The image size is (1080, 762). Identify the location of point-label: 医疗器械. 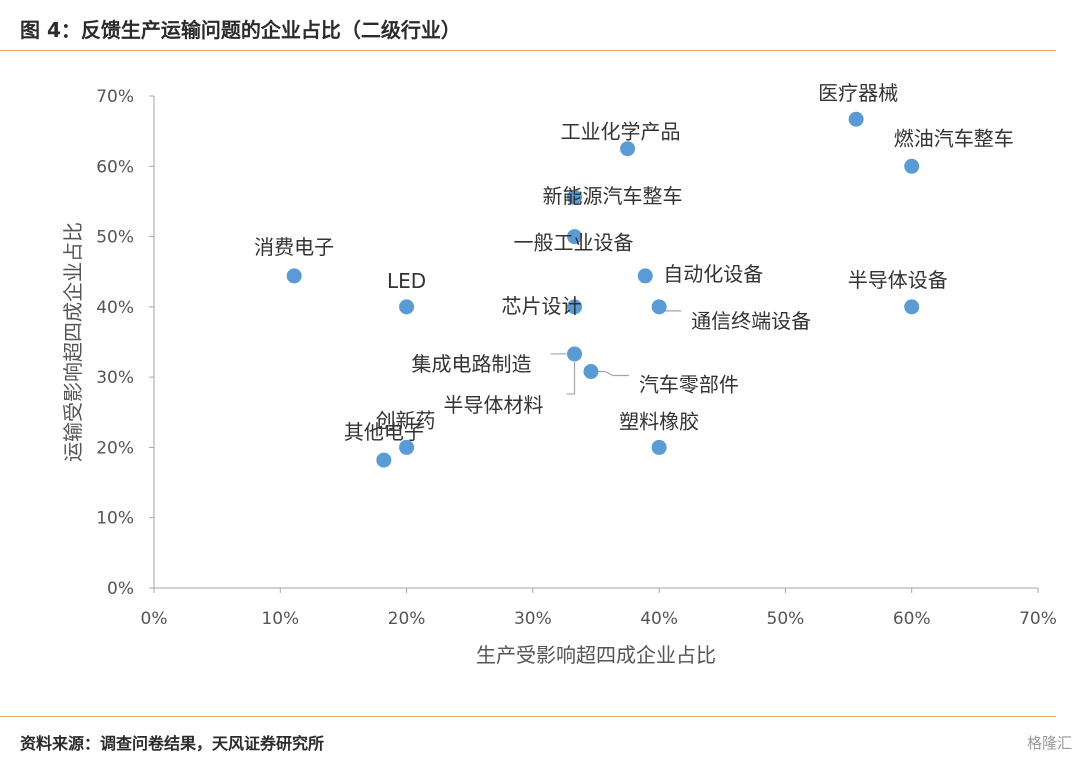
(858, 93).